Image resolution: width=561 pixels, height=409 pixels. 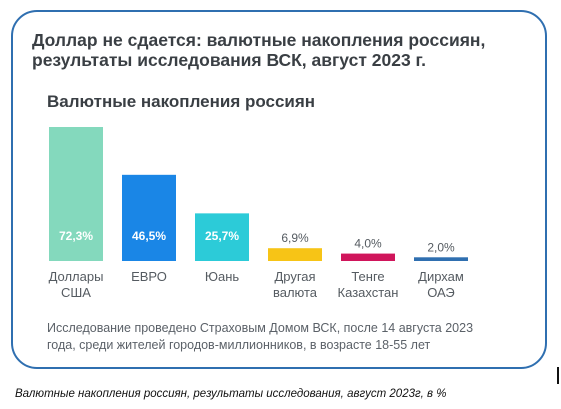 What do you see at coordinates (294, 276) in the screenshot?
I see `category-label-4-line-1: Другая` at bounding box center [294, 276].